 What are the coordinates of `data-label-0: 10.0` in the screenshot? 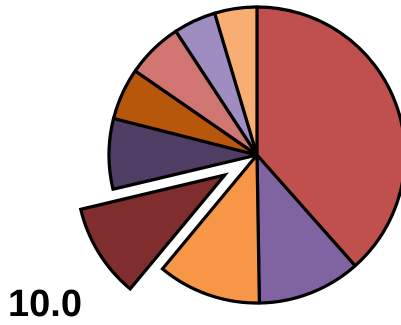 It's located at (45, 304).